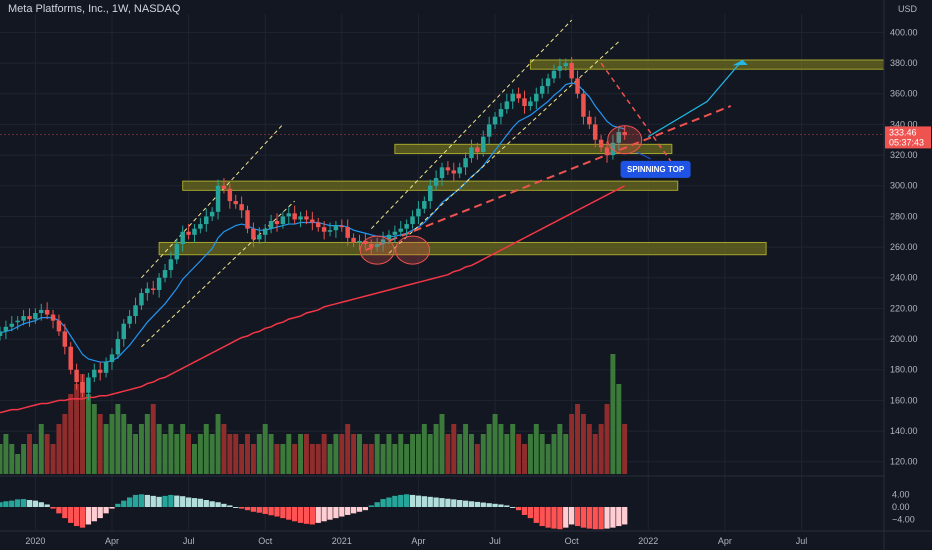 The width and height of the screenshot is (932, 550). I want to click on trendline-down, so click(636, 113).